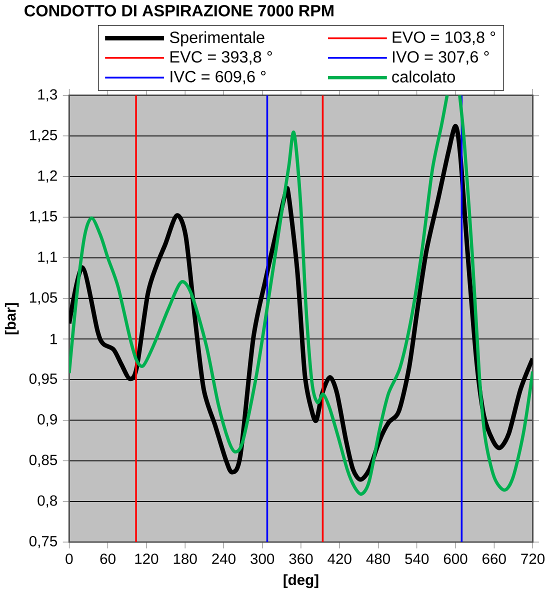 This screenshot has width=550, height=593. Describe the element at coordinates (217, 38) in the screenshot. I see `legend-label: Sperimentale` at that location.